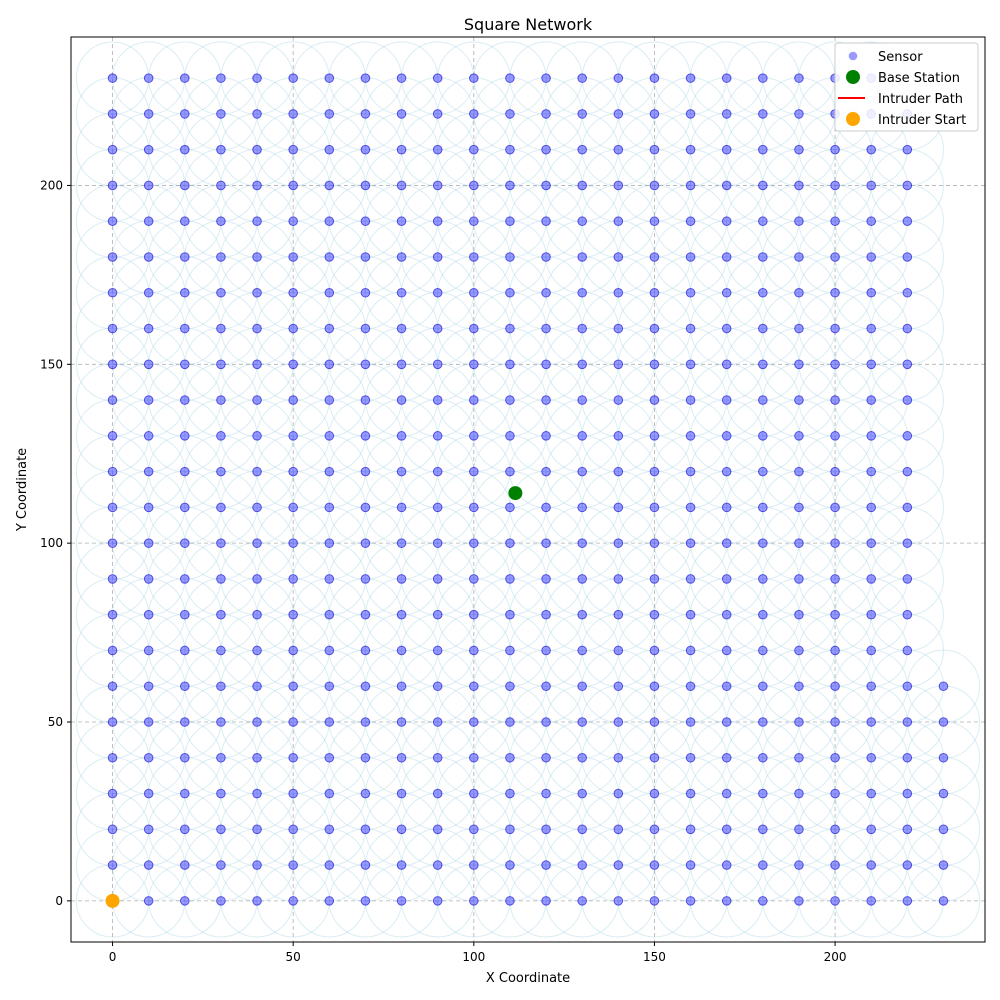 The width and height of the screenshot is (1000, 1000). What do you see at coordinates (853, 119) in the screenshot?
I see `legend-marker` at bounding box center [853, 119].